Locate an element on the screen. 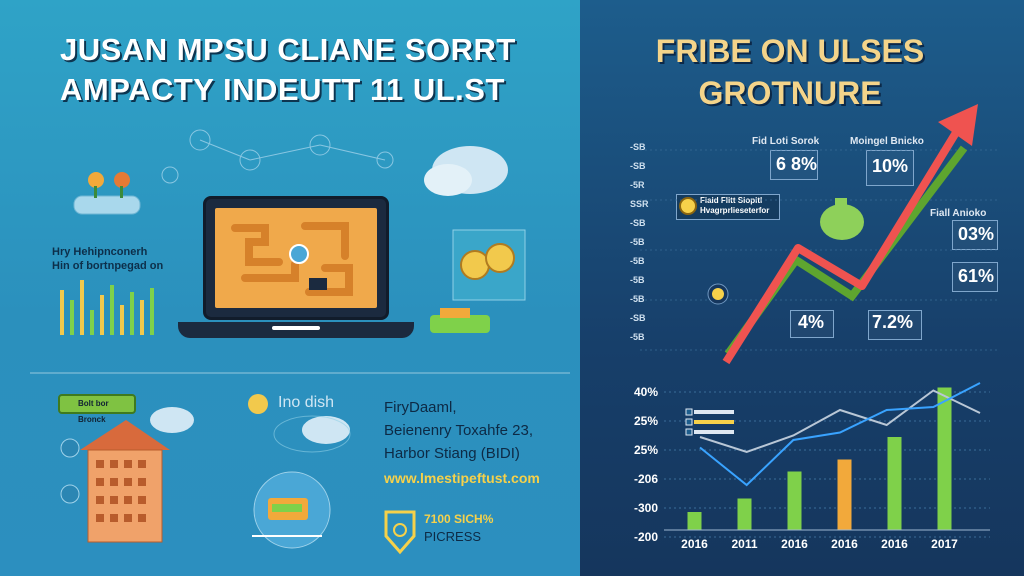  x-tick-label: 2011 is located at coordinates (744, 544).